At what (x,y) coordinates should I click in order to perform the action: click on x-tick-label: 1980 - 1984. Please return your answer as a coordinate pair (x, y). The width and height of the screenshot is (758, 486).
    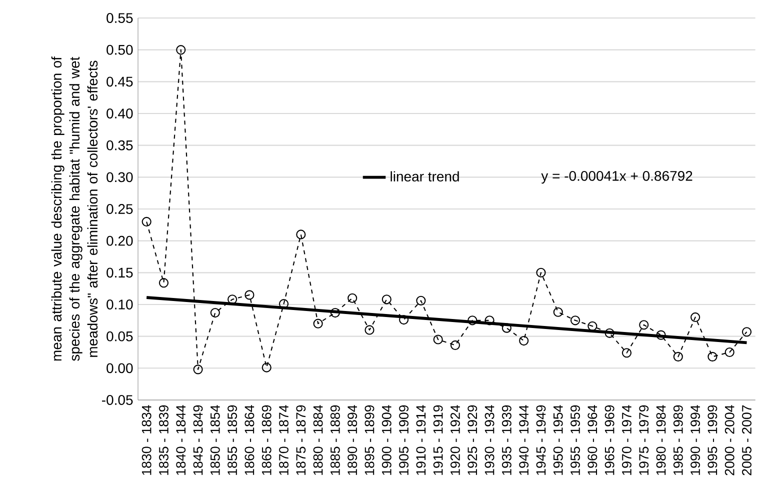
    Looking at the image, I should click on (661, 440).